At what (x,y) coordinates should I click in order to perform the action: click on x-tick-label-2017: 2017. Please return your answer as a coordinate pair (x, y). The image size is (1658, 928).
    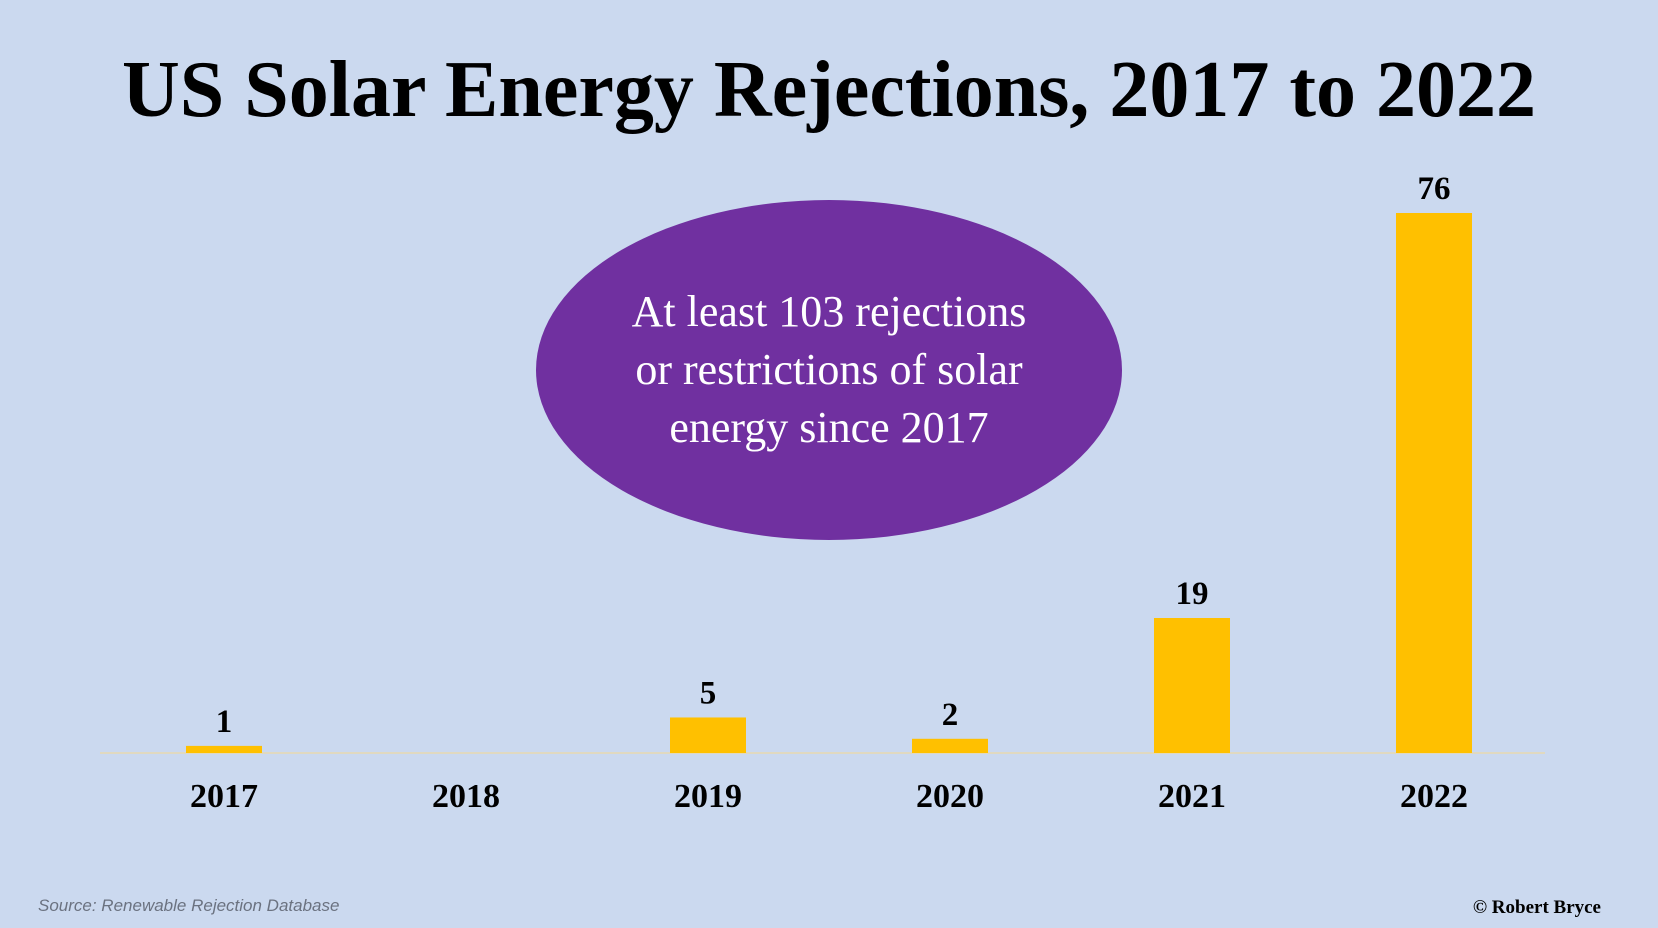
    Looking at the image, I should click on (224, 796).